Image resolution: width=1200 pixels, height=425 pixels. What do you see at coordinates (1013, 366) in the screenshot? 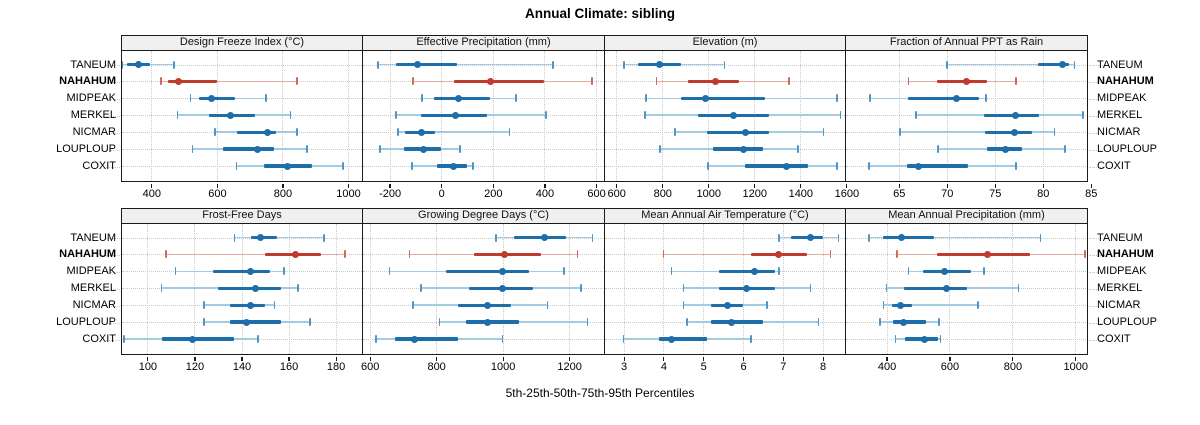
I see `axis-tick-label: 800` at bounding box center [1013, 366].